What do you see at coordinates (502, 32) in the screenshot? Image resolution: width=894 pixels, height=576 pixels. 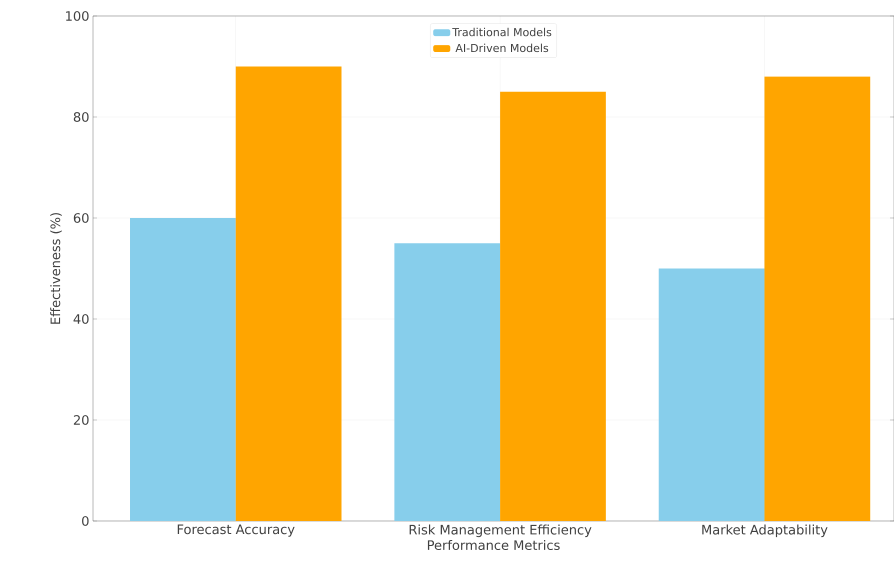 I see `legend-label: Traditional Models` at bounding box center [502, 32].